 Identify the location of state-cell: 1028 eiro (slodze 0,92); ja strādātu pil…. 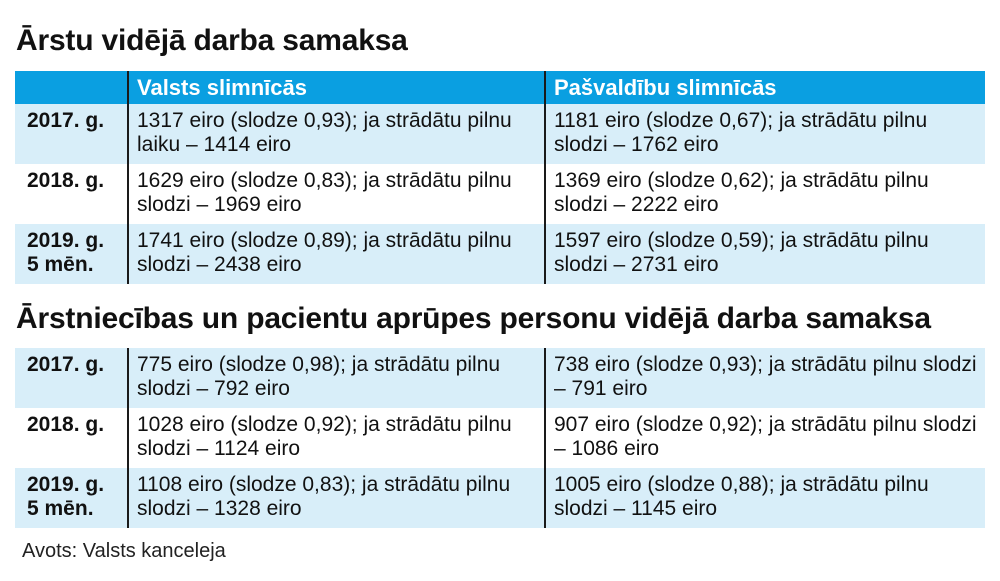
(337, 438).